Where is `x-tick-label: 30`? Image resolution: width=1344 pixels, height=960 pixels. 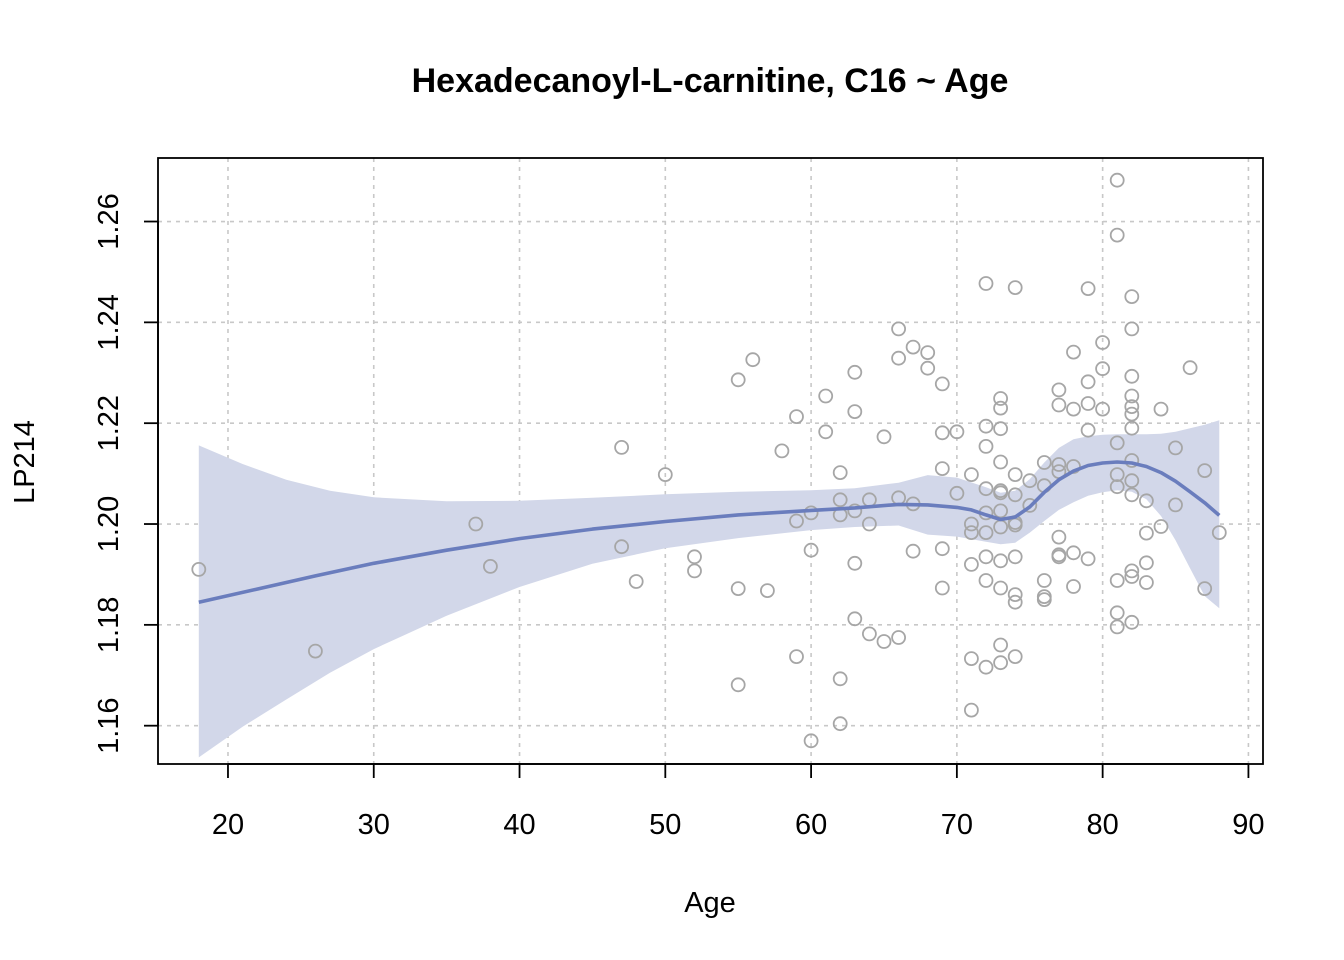 x-tick-label: 30 is located at coordinates (374, 825).